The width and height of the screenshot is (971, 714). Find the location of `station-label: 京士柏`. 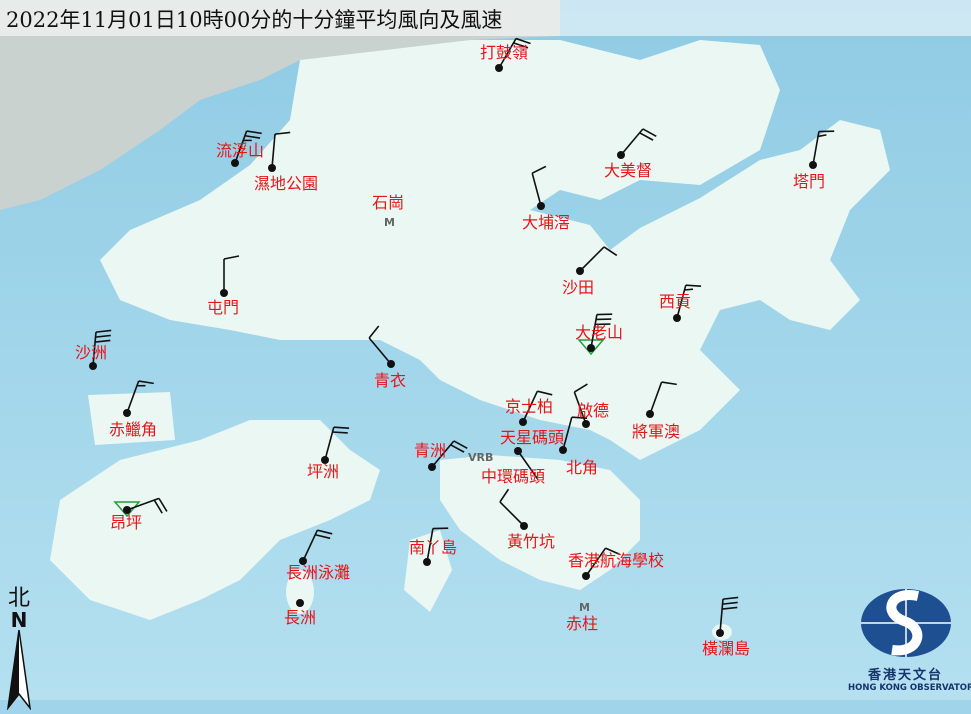

station-label: 京士柏 is located at coordinates (529, 407).